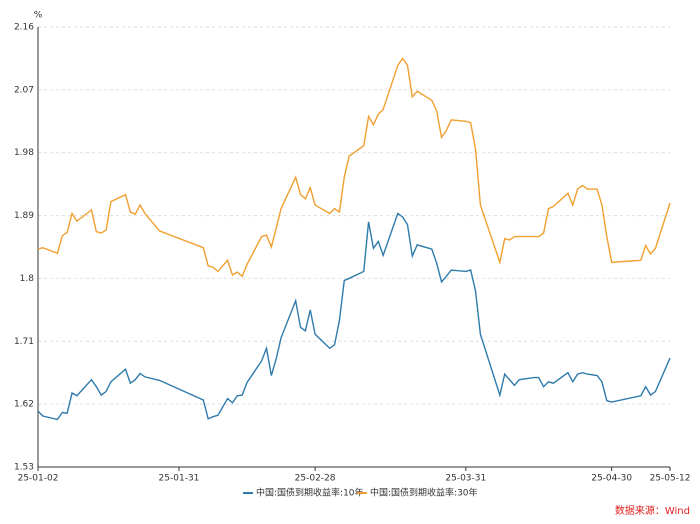 This screenshot has width=700, height=524. Describe the element at coordinates (611, 479) in the screenshot. I see `x-tick-label: 25-04-30` at that location.